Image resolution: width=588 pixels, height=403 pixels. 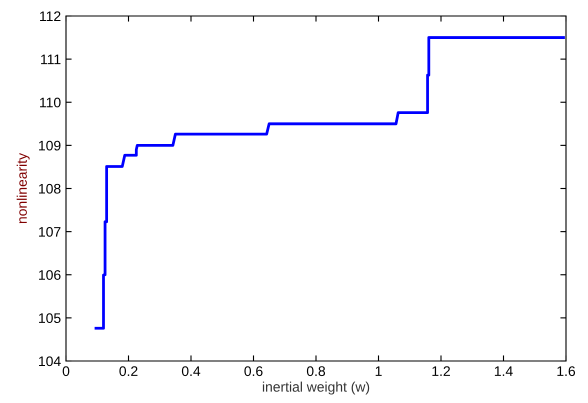 What do you see at coordinates (253, 371) in the screenshot?
I see `x-tick-label: 0.6` at bounding box center [253, 371].